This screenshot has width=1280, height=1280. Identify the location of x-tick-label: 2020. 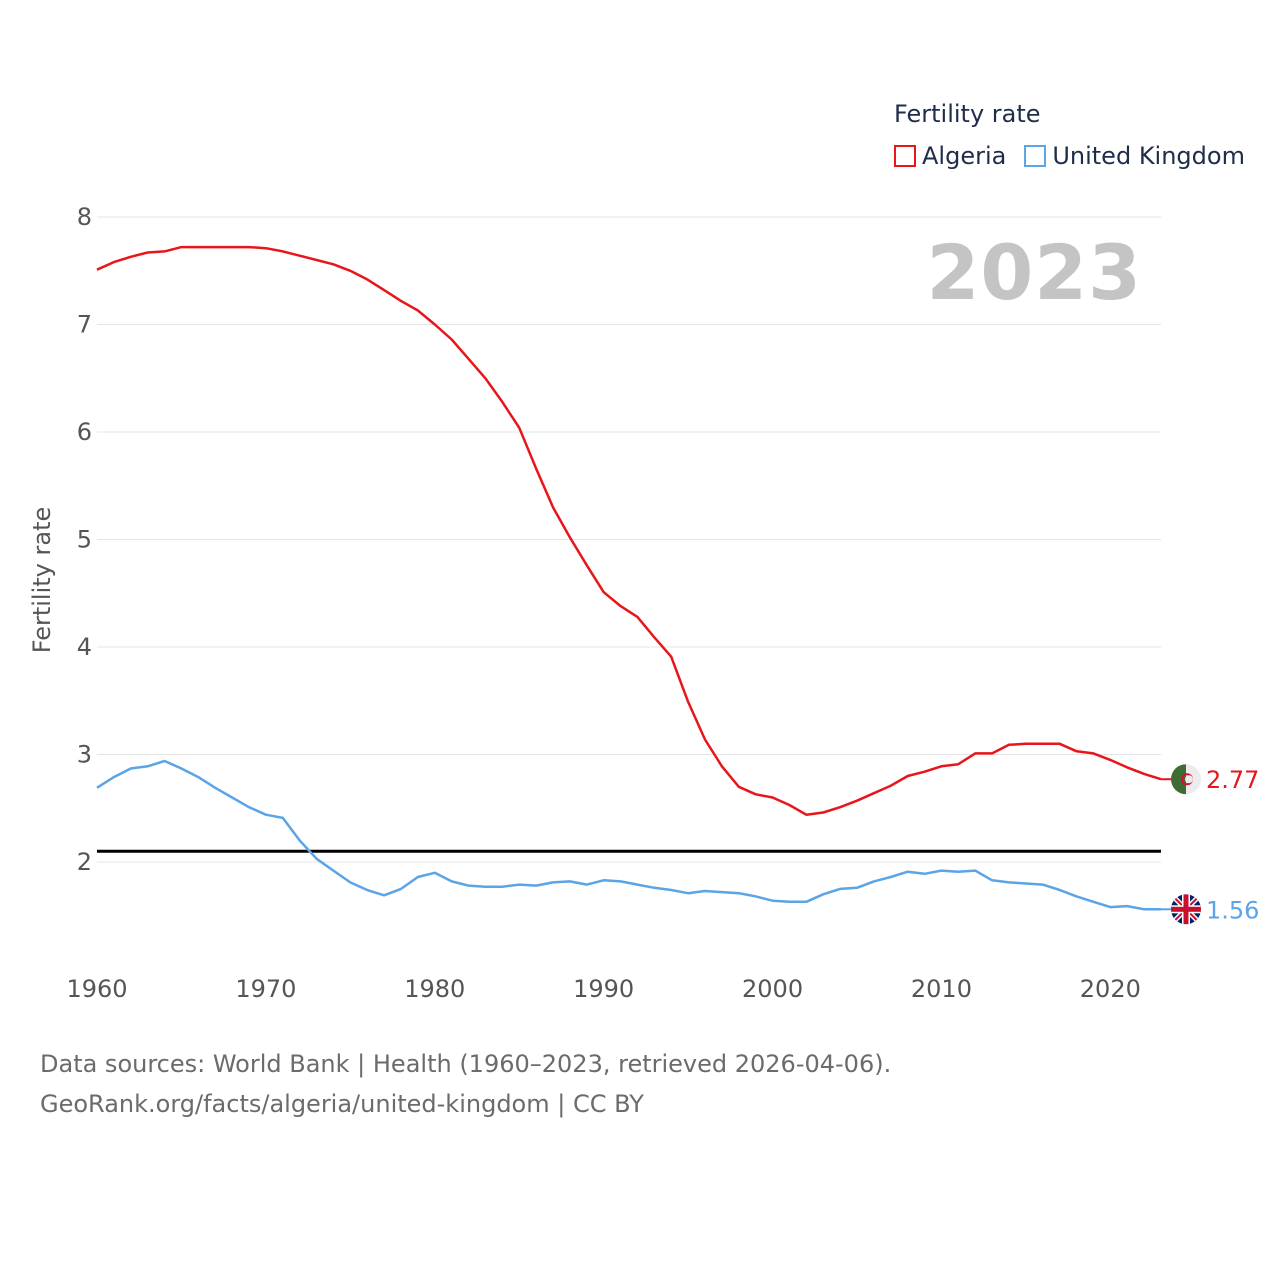
(1110, 989).